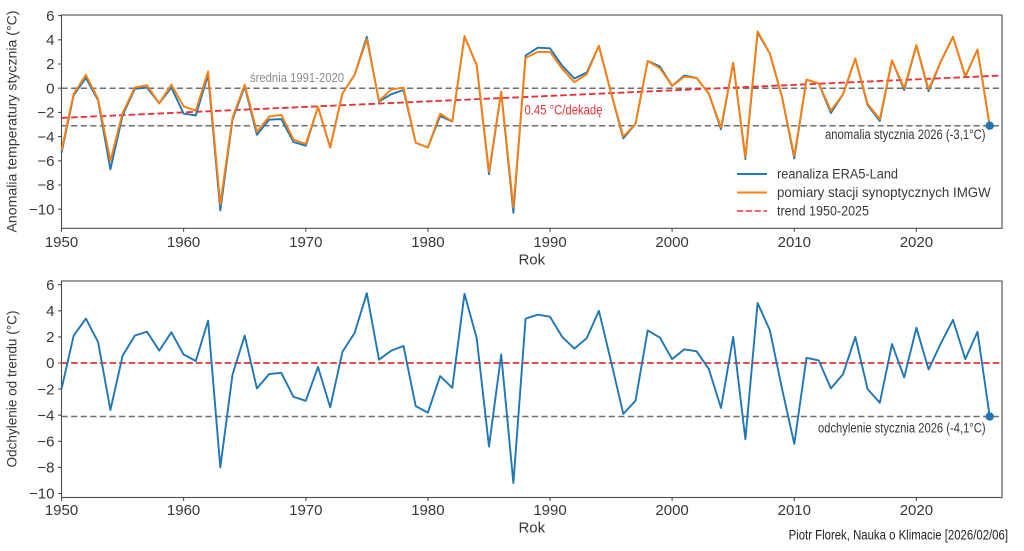 Image resolution: width=1024 pixels, height=551 pixels. What do you see at coordinates (884, 192) in the screenshot?
I see `svg-text:pomiary stacji synoptycznych I: pomiary stacji synoptycznych IMGW` at bounding box center [884, 192].